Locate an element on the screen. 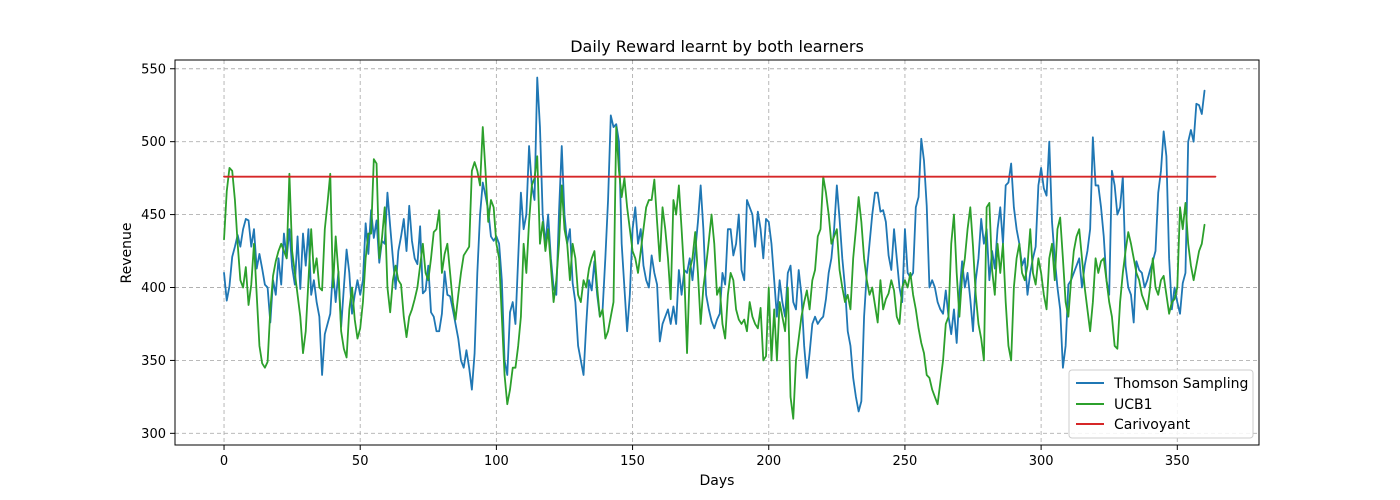  y-tick-label: 450 is located at coordinates (153, 215).